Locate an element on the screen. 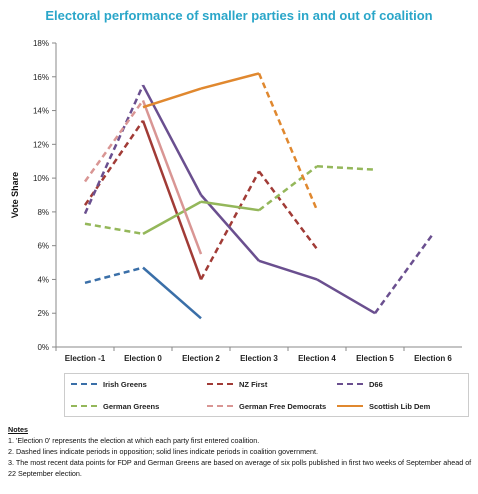 This screenshot has height=494, width=478. x-tick-label: Election 3 is located at coordinates (259, 358).